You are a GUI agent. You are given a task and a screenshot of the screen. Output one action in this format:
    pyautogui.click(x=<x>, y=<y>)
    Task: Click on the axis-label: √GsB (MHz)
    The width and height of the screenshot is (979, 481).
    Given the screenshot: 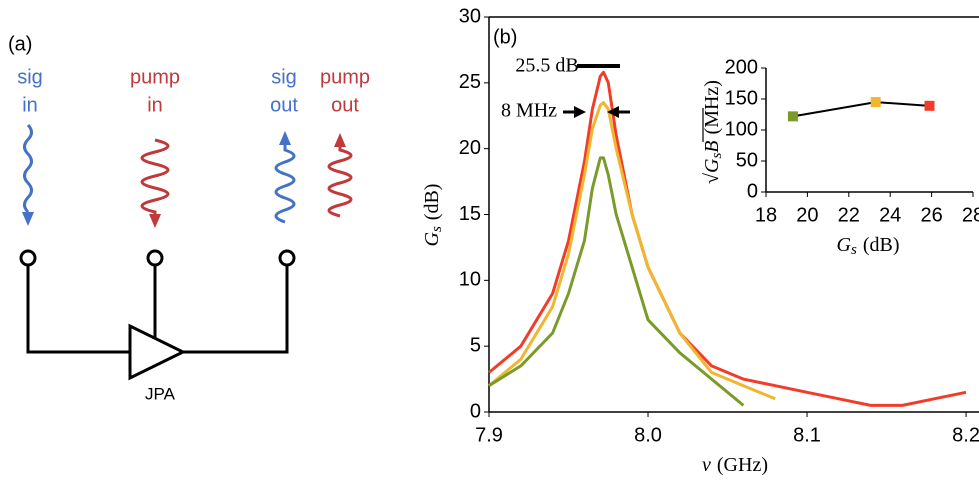 What is the action you would take?
    pyautogui.click(x=713, y=132)
    